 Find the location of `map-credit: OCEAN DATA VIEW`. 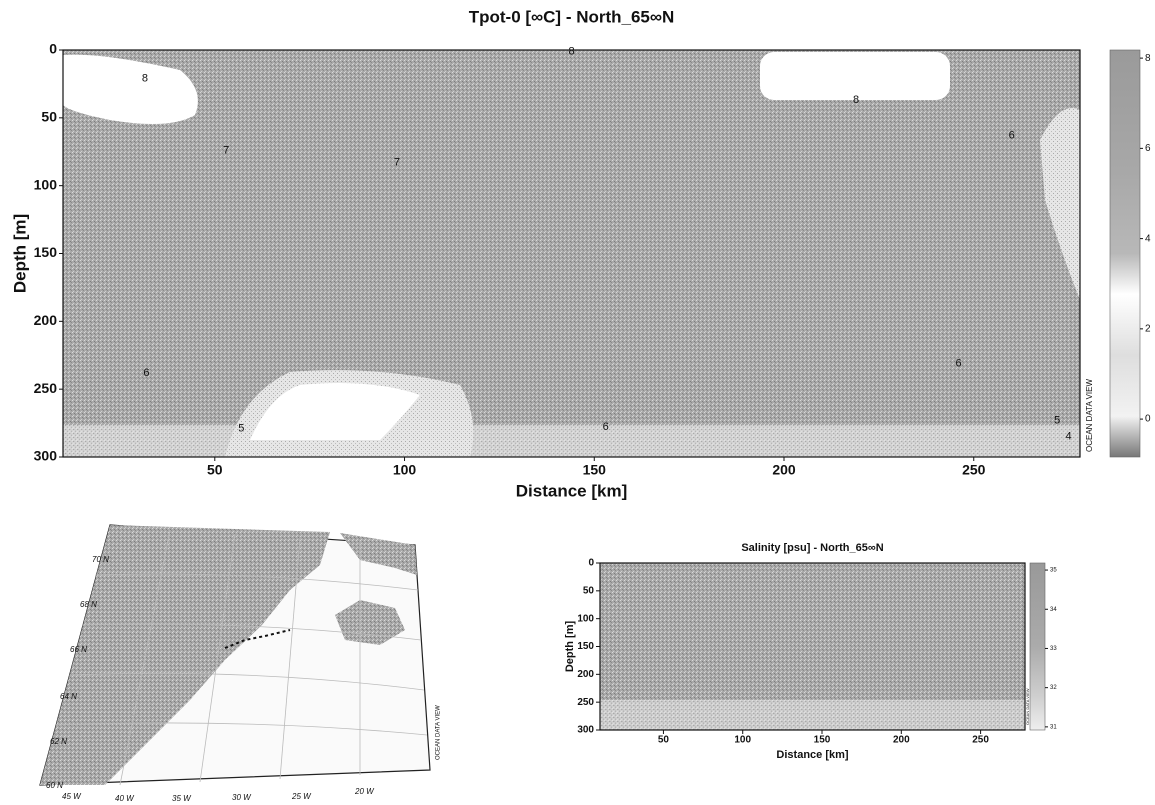

map-credit: OCEAN DATA VIEW is located at coordinates (439, 732).